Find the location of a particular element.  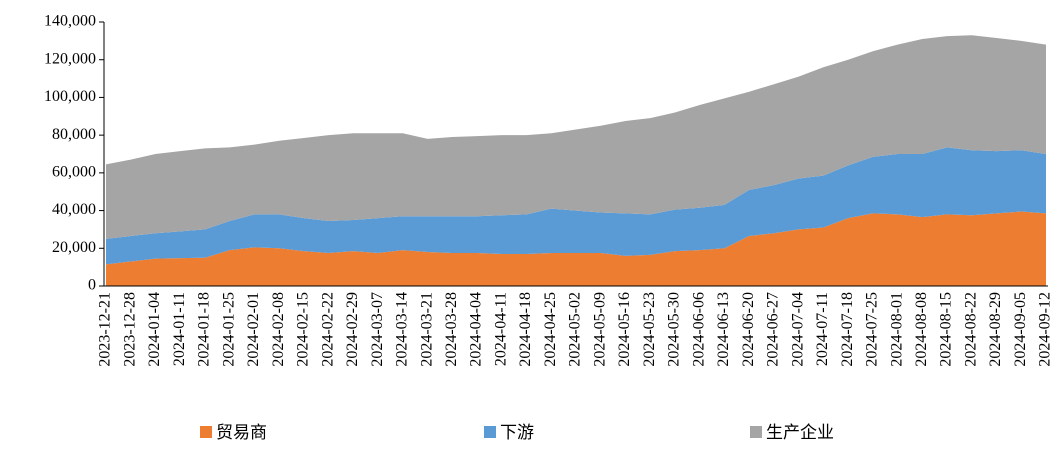

x-tick-label: 2024-08-15 is located at coordinates (946, 329).